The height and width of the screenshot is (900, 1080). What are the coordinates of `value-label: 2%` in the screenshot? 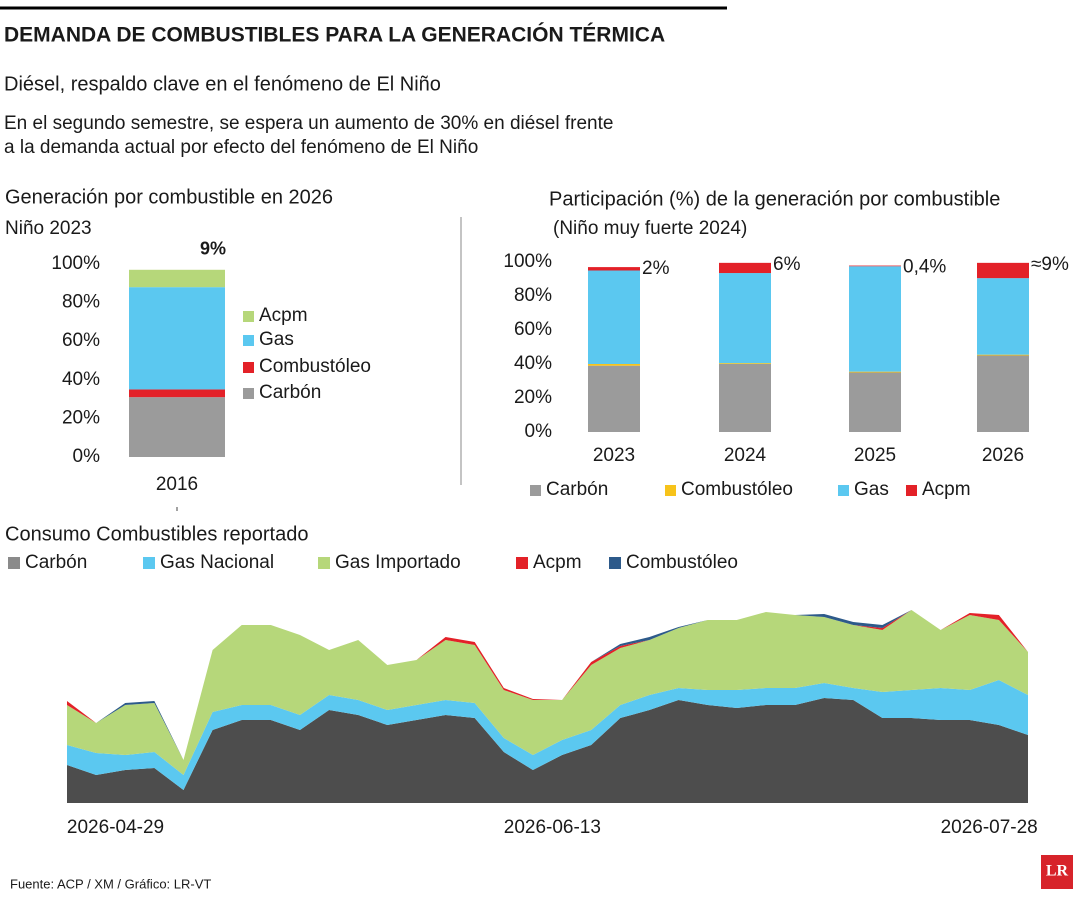 It's located at (656, 268).